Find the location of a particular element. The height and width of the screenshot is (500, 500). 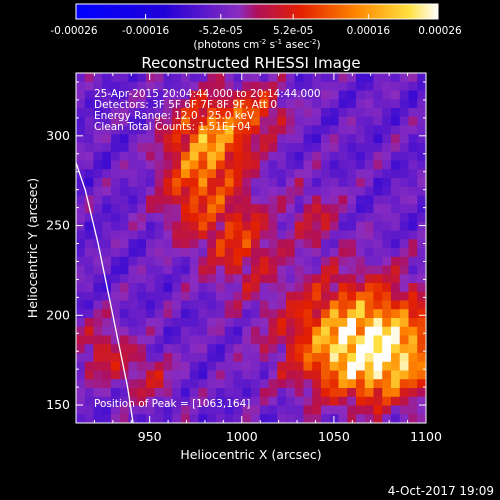

x-axis-label: Heliocentric X (arcsec) is located at coordinates (250, 454).